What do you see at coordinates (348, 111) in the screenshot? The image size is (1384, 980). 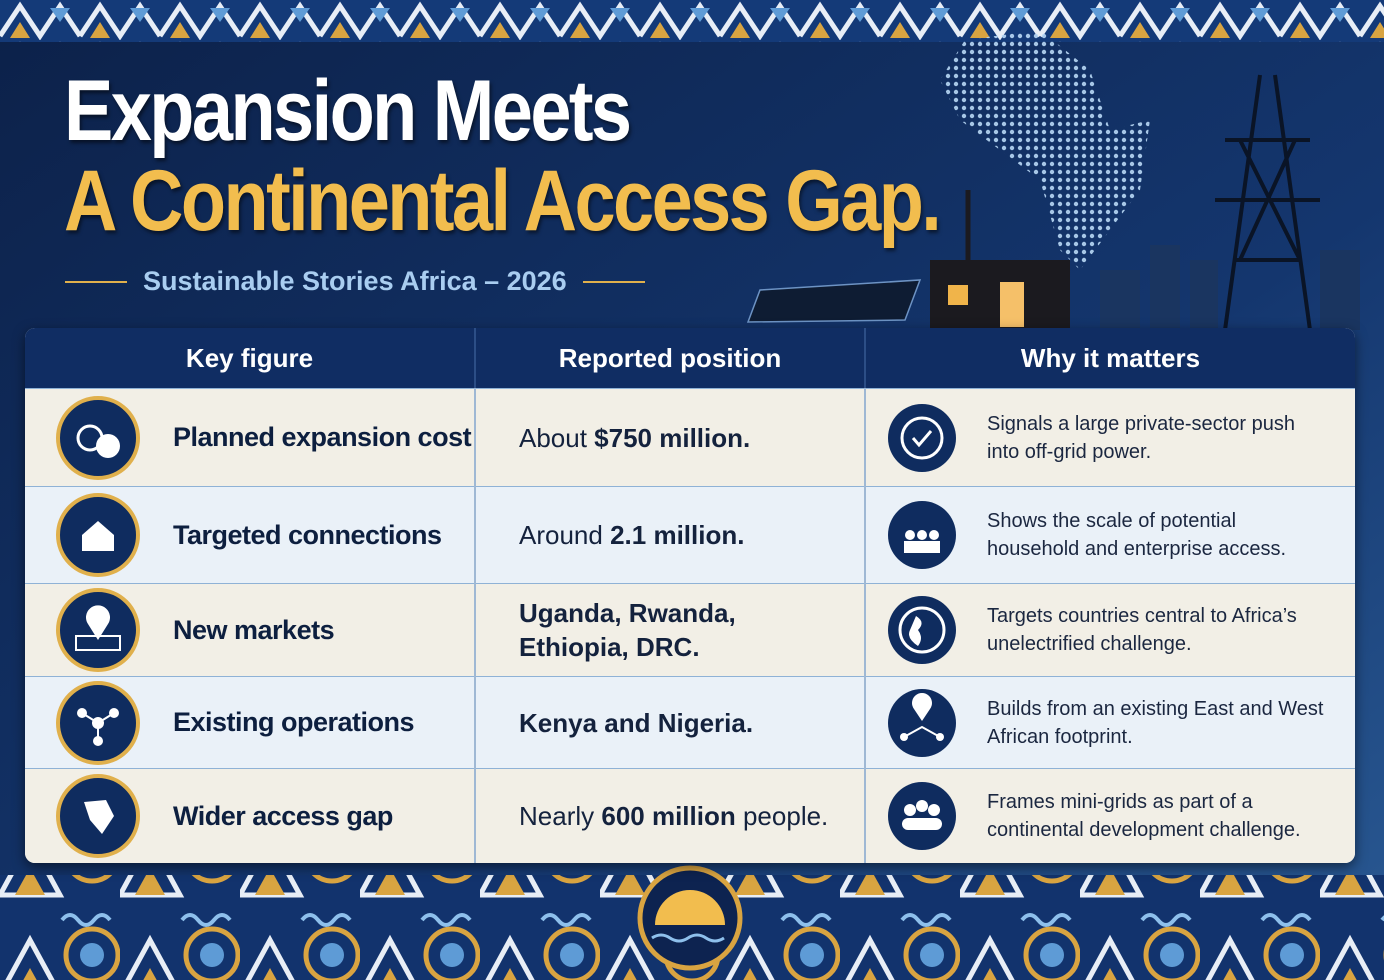 I see `title-line-1: Expansion Meets` at bounding box center [348, 111].